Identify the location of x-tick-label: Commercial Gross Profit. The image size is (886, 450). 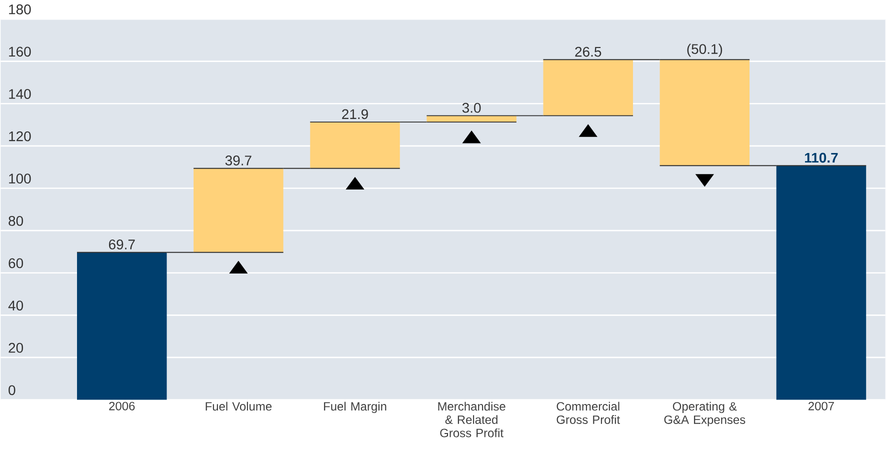
(588, 413).